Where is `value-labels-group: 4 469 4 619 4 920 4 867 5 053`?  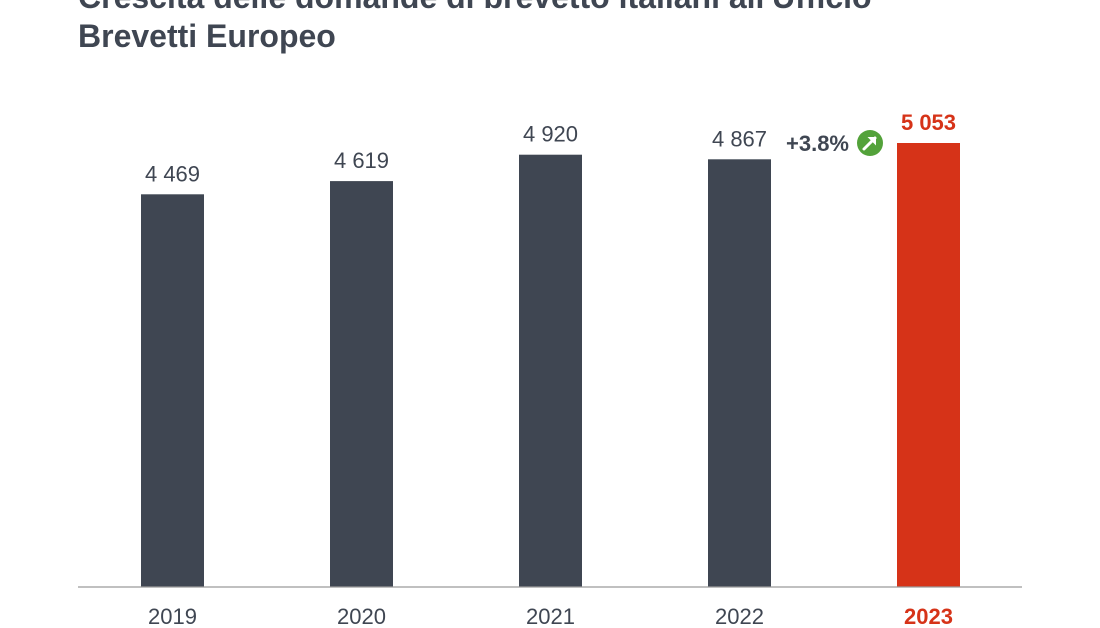
value-labels-group: 4 469 4 619 4 920 4 867 5 053 is located at coordinates (550, 148).